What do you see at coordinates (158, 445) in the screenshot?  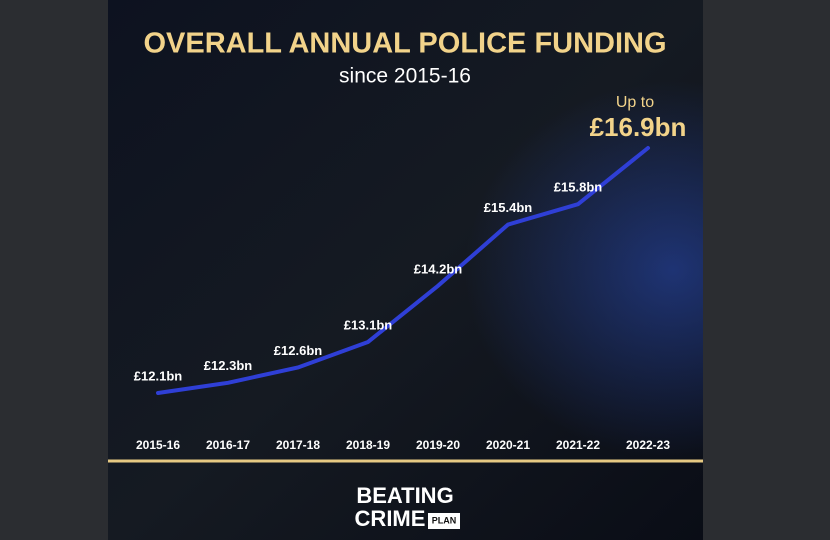 I see `x-tick-label: 2015-16` at bounding box center [158, 445].